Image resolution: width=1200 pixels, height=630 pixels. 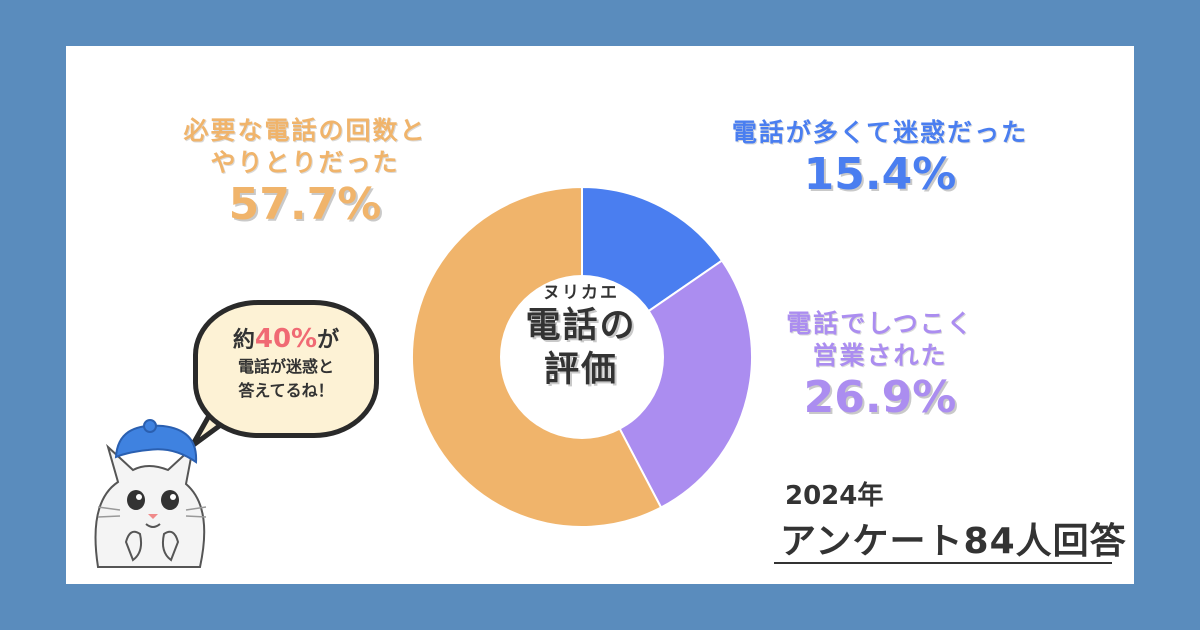 I want to click on bubble-prefix: 約, so click(x=243, y=340).